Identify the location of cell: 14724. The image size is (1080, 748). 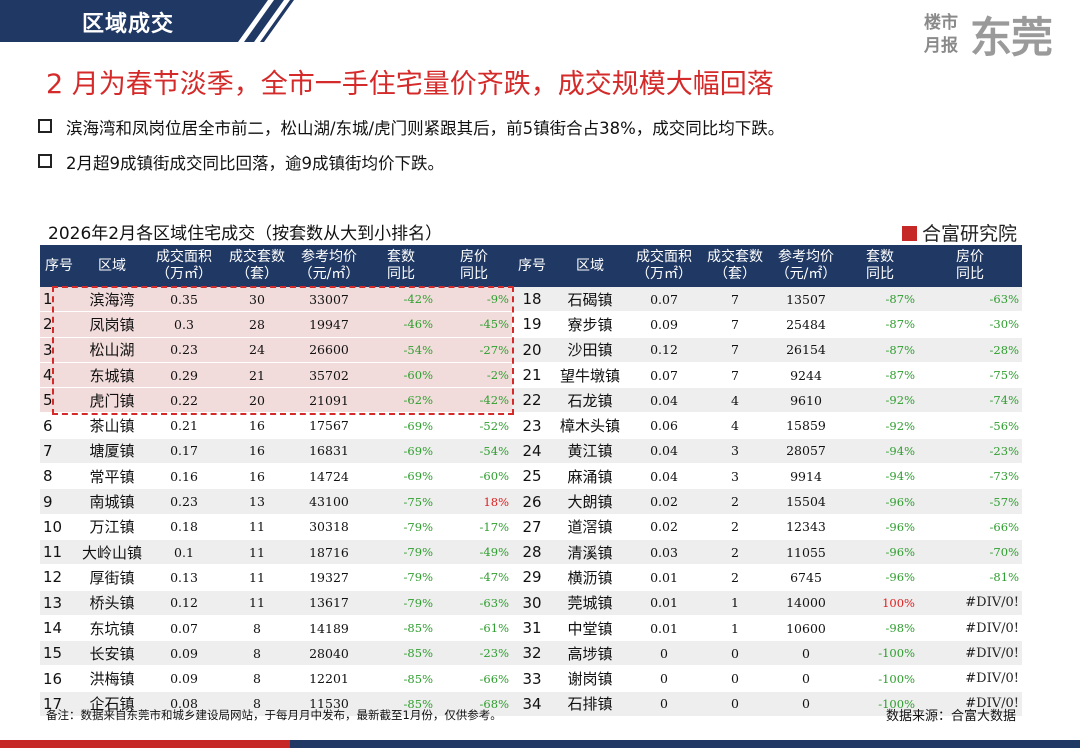
(329, 476).